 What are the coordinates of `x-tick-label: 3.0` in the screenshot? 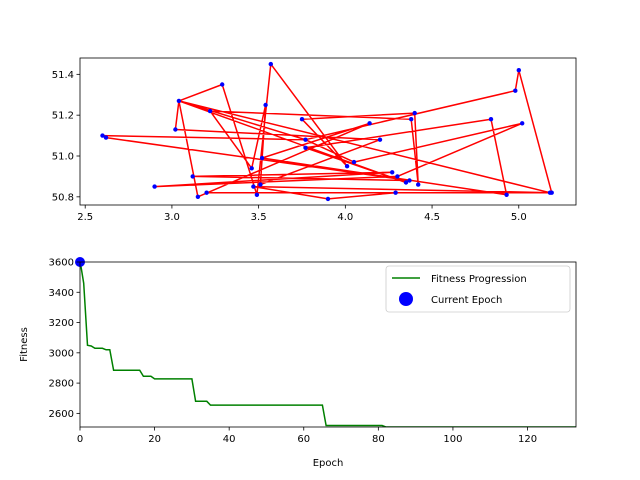 It's located at (172, 217).